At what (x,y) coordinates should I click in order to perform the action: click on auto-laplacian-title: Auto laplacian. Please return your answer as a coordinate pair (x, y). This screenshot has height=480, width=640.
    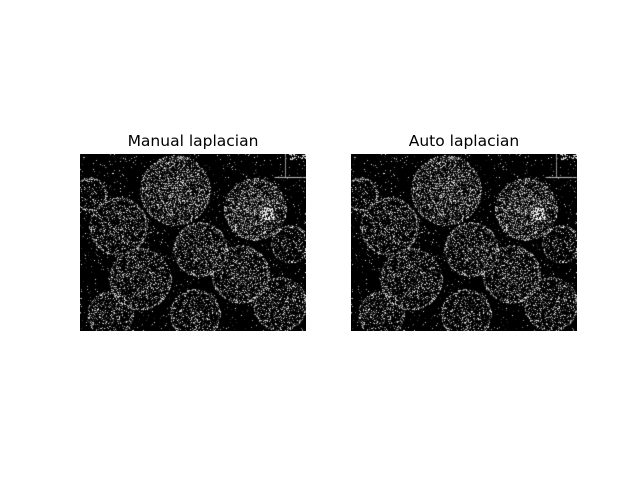
    Looking at the image, I should click on (464, 141).